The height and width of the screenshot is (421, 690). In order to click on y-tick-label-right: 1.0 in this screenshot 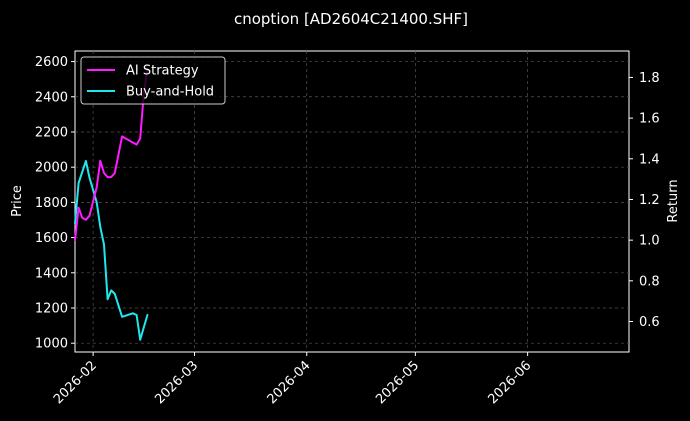, I will do `click(649, 241)`.